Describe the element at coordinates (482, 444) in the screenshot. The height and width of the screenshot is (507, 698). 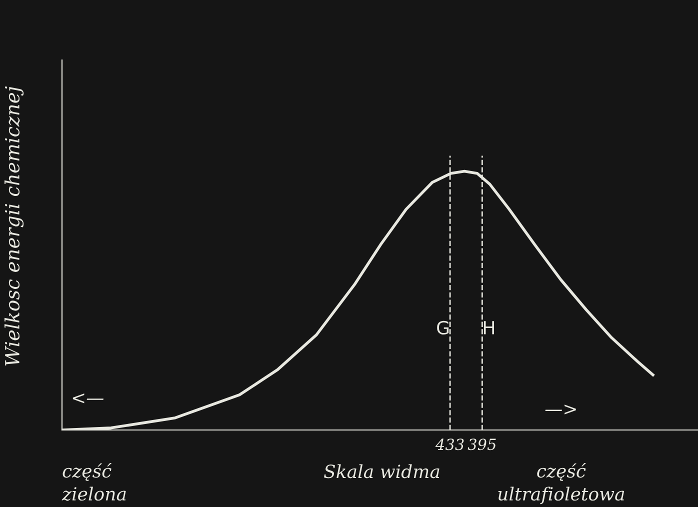
I see `x-tick-label: 395` at that location.